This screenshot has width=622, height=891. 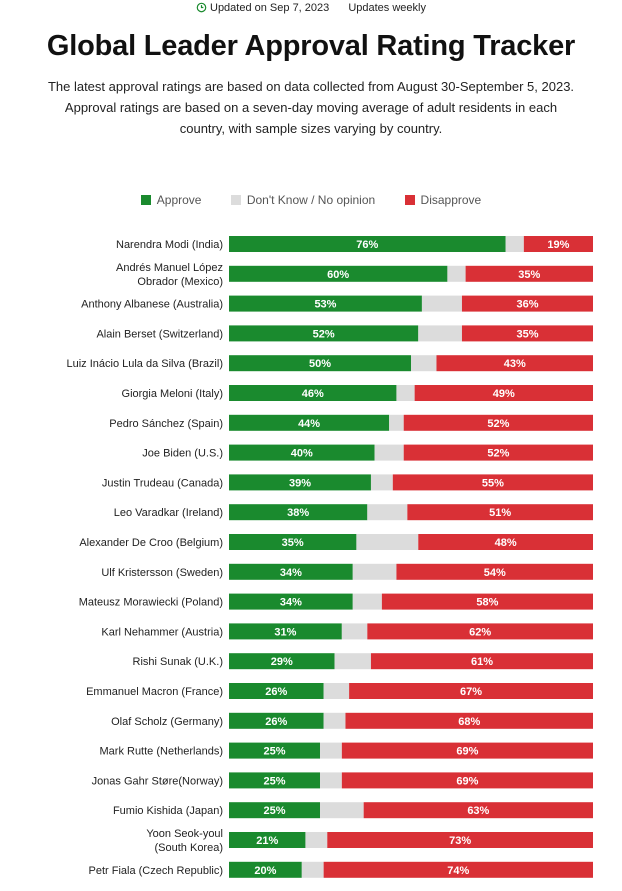 I want to click on bar-value-label: 61%, so click(x=482, y=662).